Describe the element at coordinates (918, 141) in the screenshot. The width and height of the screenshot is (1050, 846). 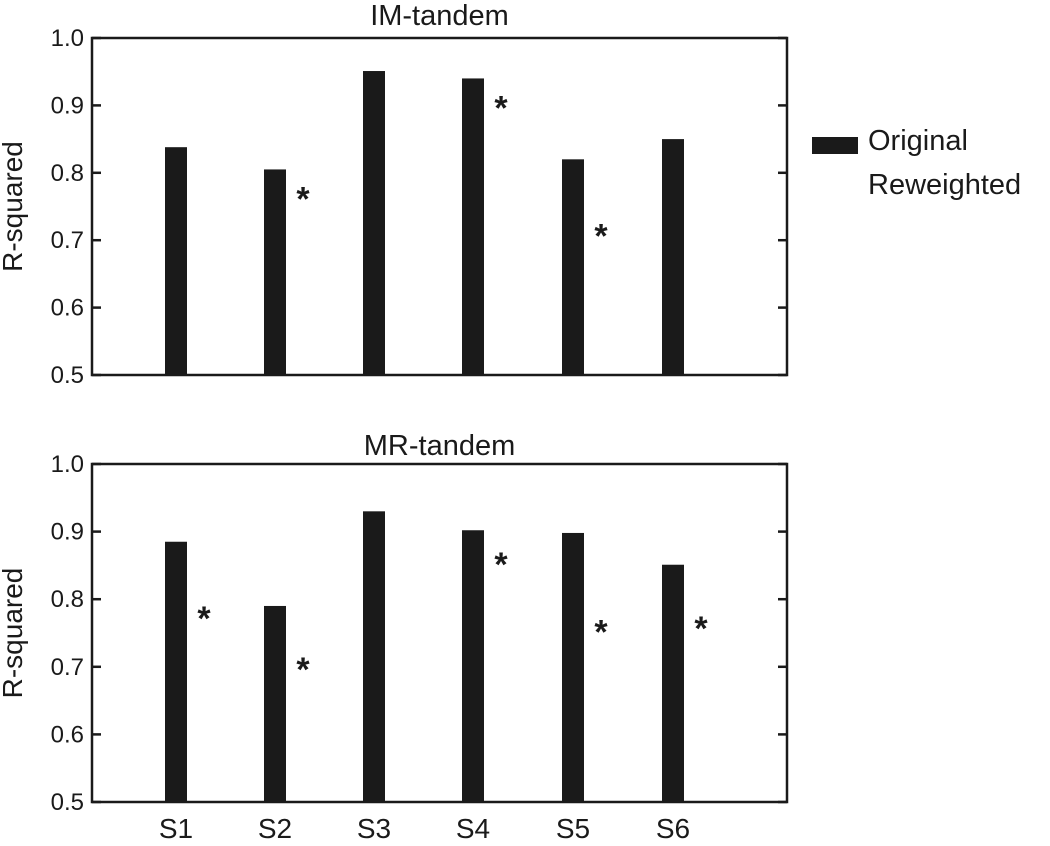
I see `legend-label-original: Original` at that location.